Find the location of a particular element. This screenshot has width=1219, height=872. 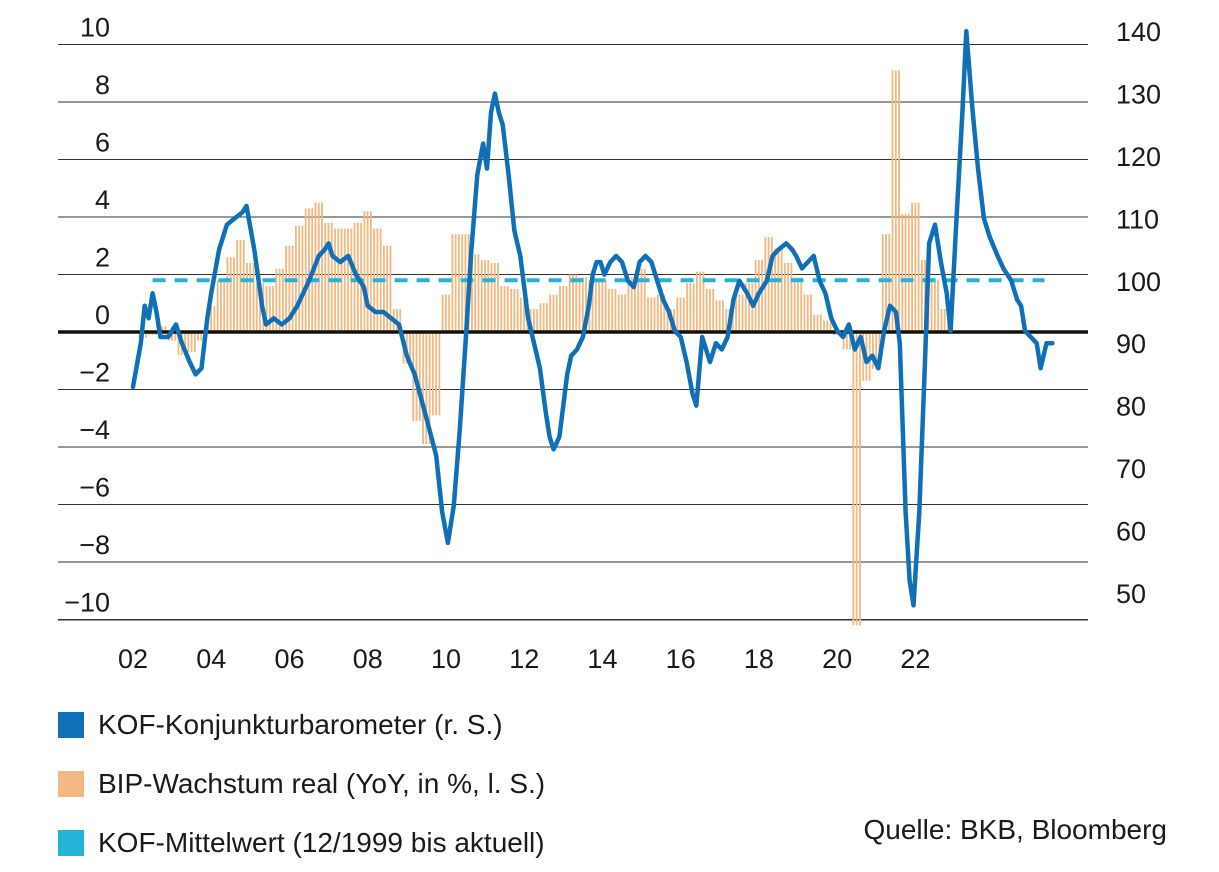

x-tick-label: 04 is located at coordinates (211, 659).